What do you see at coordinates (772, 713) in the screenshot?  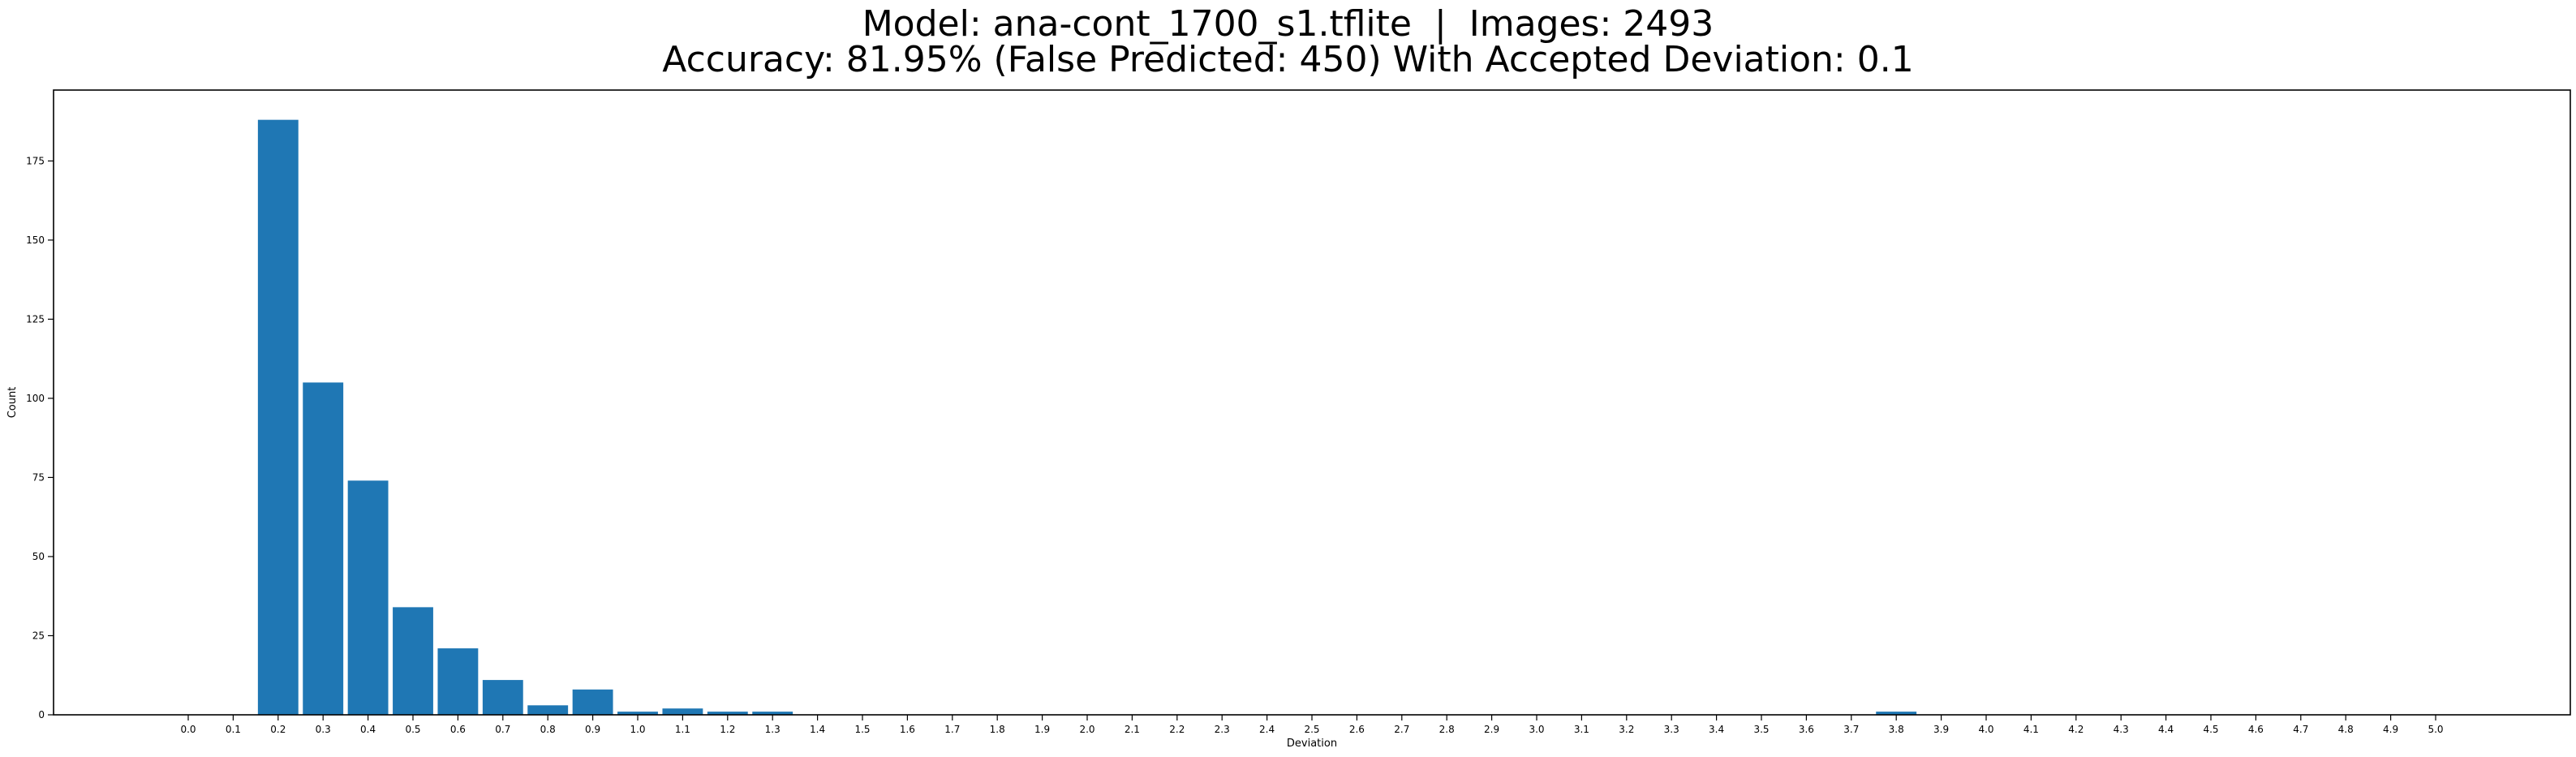 I see `bar-1.3` at bounding box center [772, 713].